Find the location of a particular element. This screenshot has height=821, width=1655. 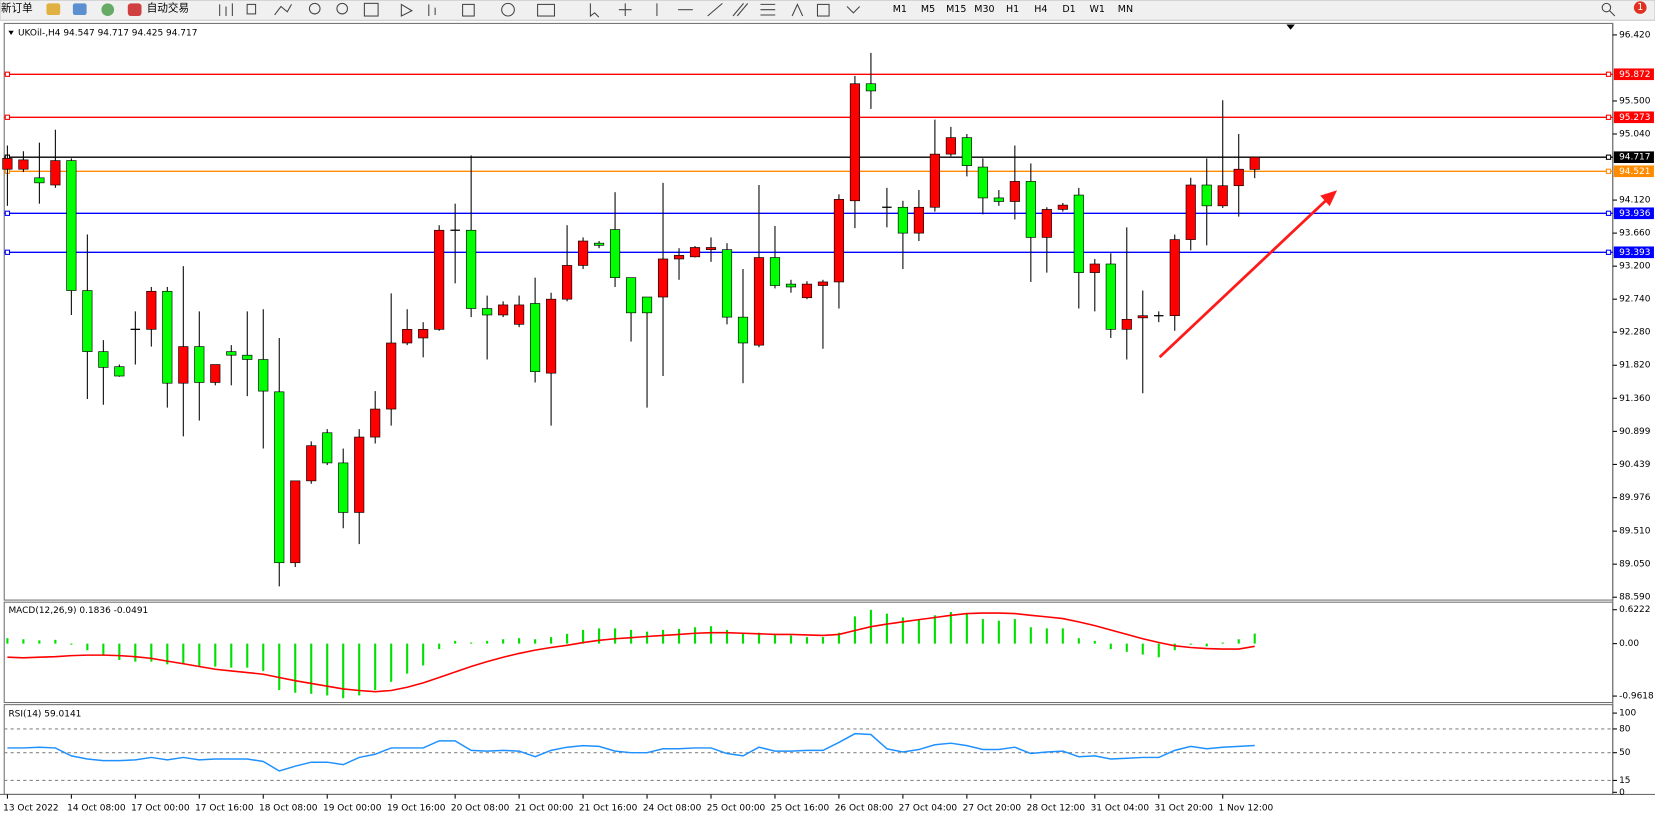

text-icon is located at coordinates (797, 10).